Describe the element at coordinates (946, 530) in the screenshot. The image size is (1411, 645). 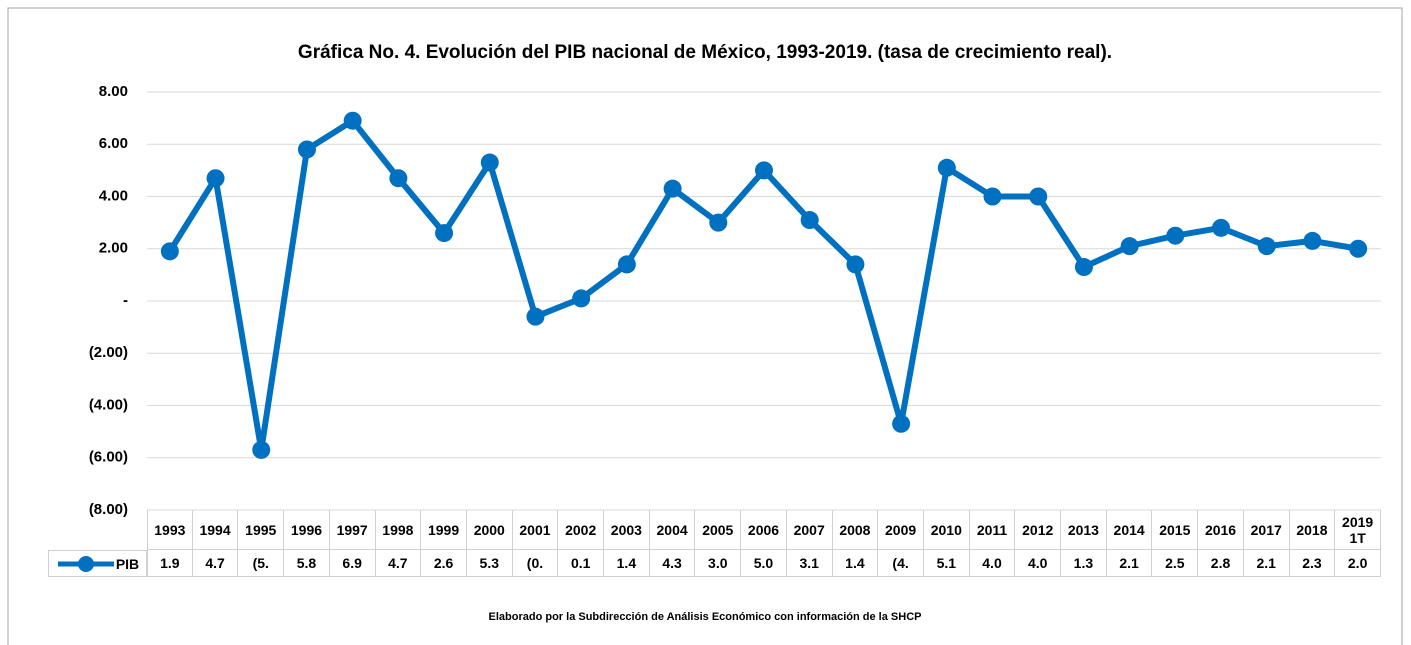
I see `x-tick-label: 2010` at that location.